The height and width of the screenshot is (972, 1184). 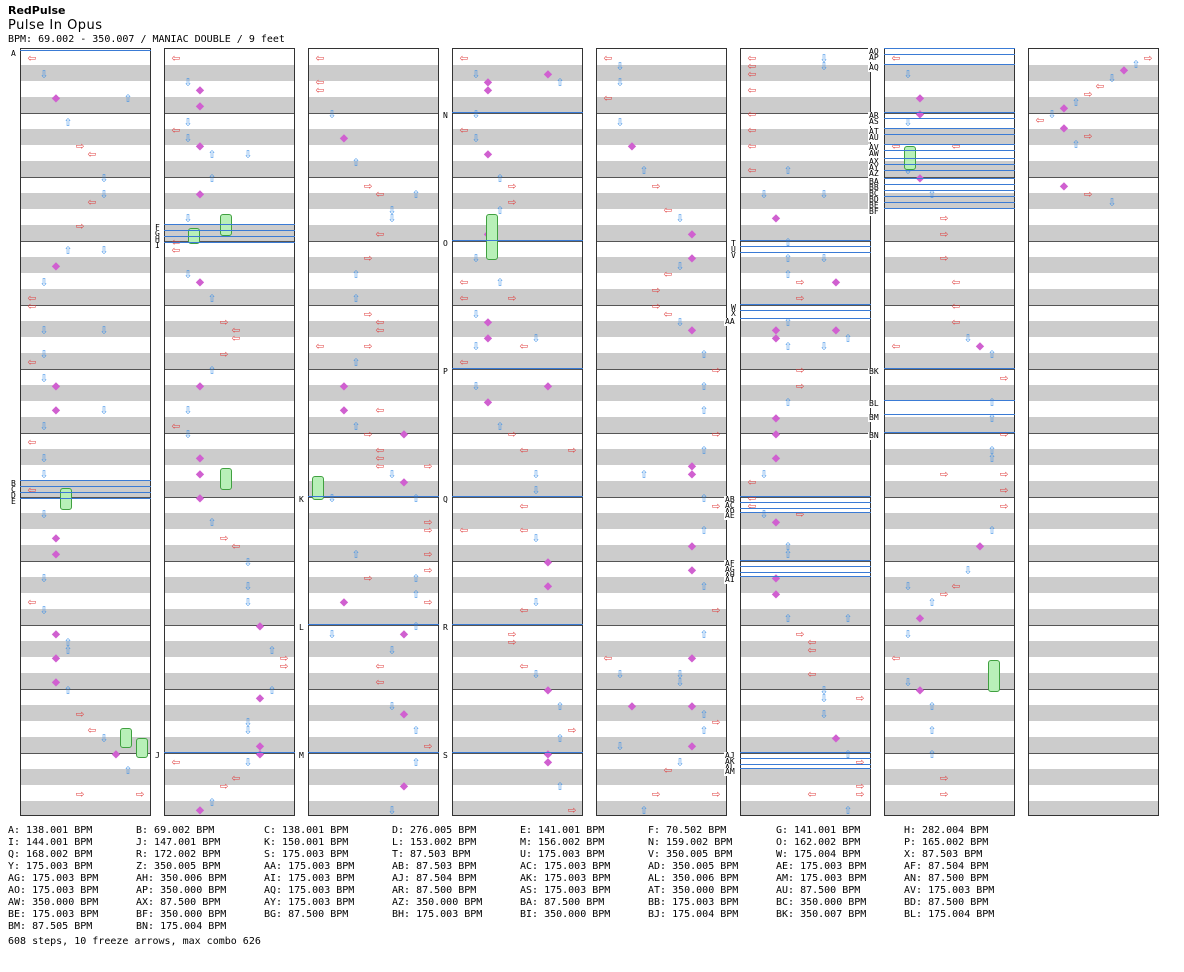 What do you see at coordinates (730, 563) in the screenshot?
I see `bpm-segment-label: AF` at bounding box center [730, 563].